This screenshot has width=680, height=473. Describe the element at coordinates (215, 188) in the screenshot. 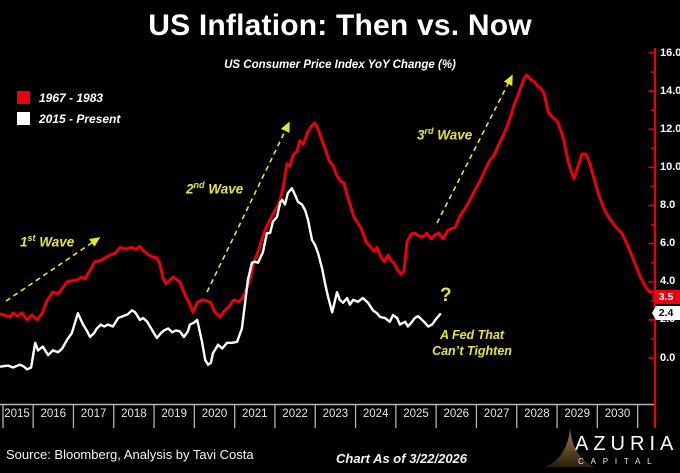

I see `wave2-label: 2nd Wave` at that location.